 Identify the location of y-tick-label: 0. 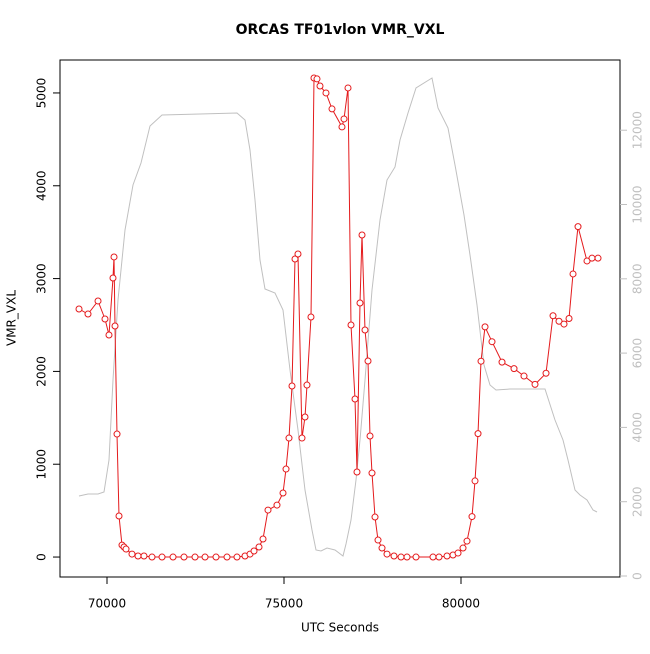
(42, 557).